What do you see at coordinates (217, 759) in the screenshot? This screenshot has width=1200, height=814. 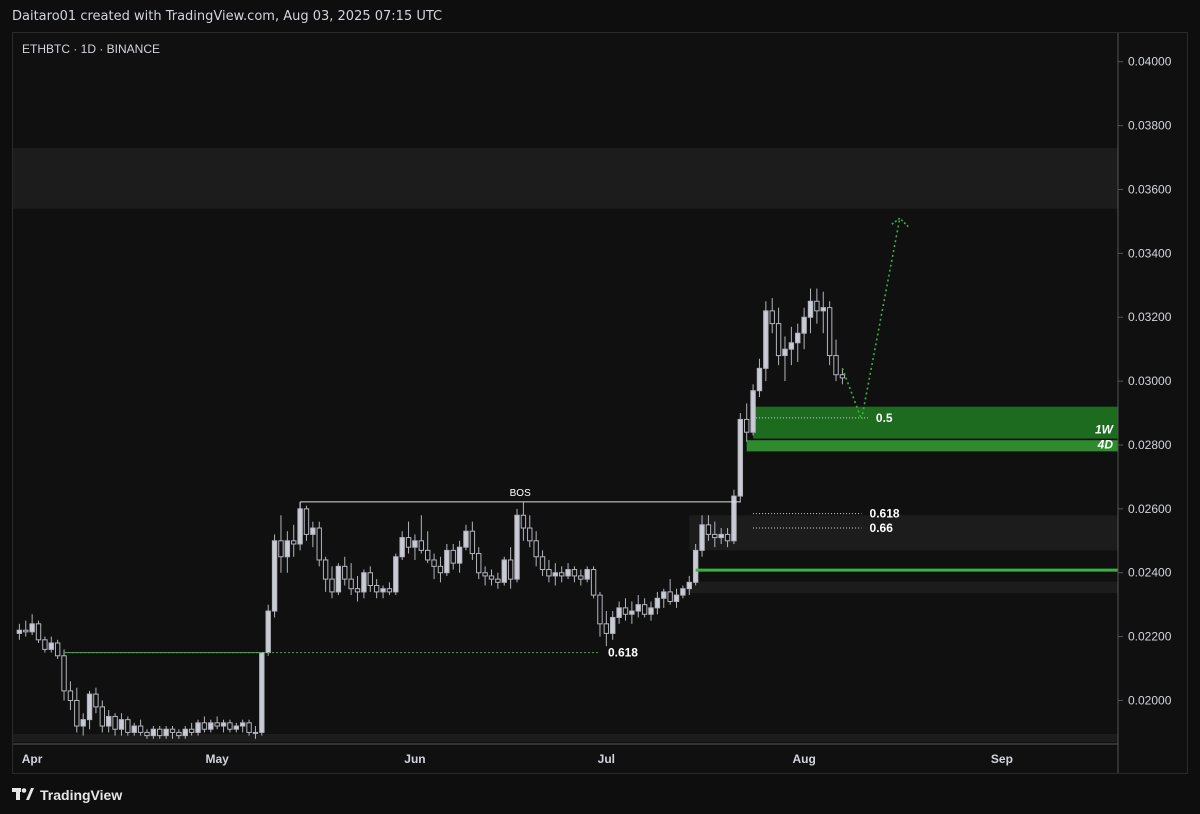 I see `time-tick-label: May` at bounding box center [217, 759].